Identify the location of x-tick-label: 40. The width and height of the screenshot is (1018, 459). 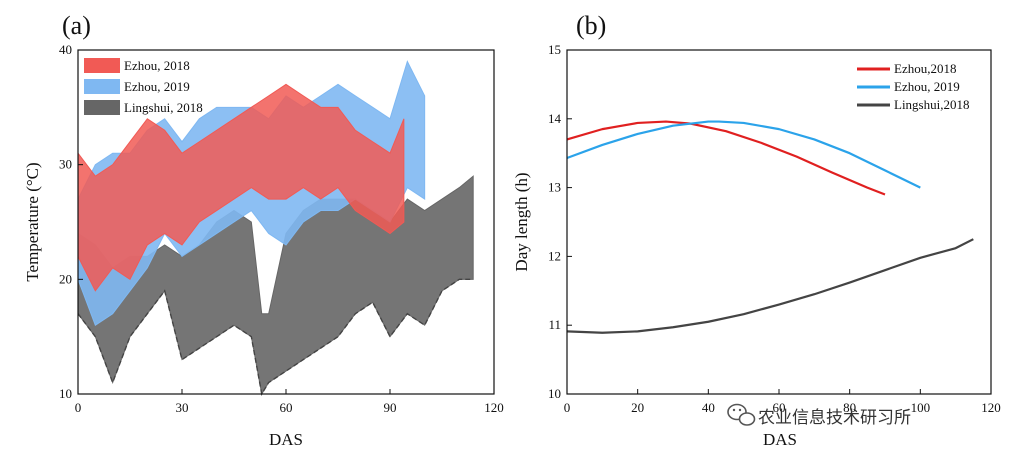
(708, 407).